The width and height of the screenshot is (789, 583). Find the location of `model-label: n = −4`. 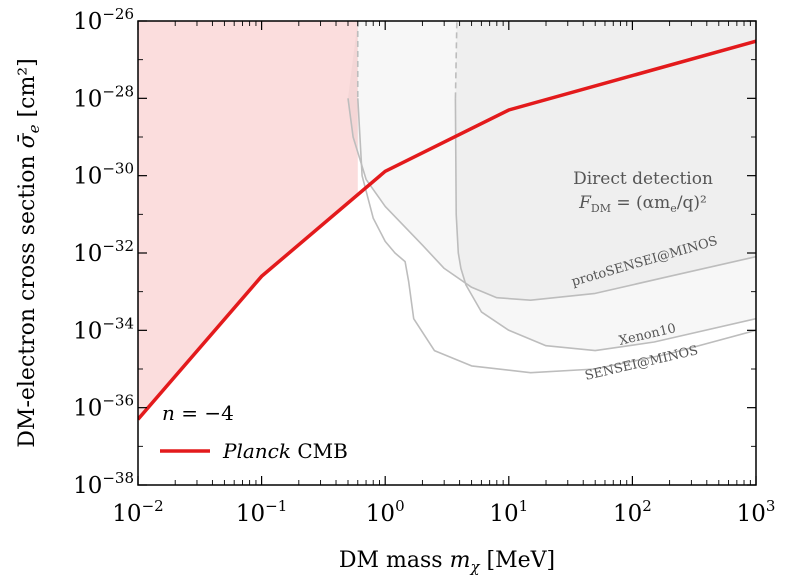

model-label: n = −4 is located at coordinates (198, 413).